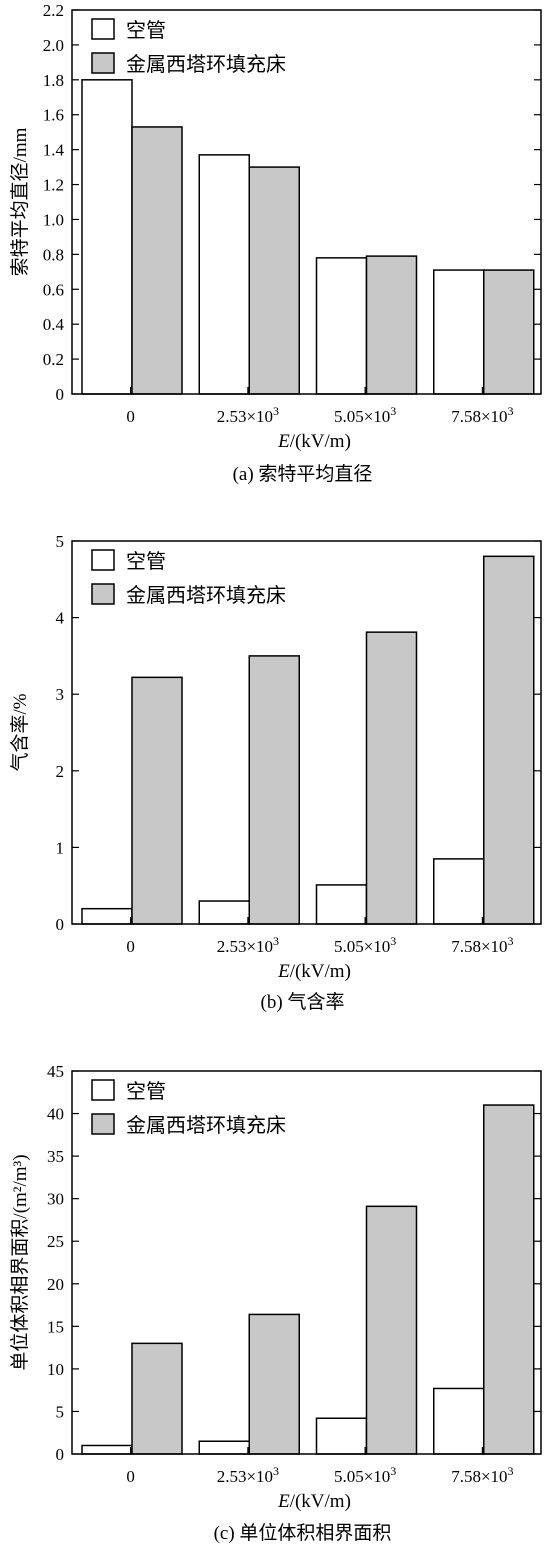 The image size is (549, 1557). I want to click on chart-caption: (a) 索特平均直径, so click(303, 474).